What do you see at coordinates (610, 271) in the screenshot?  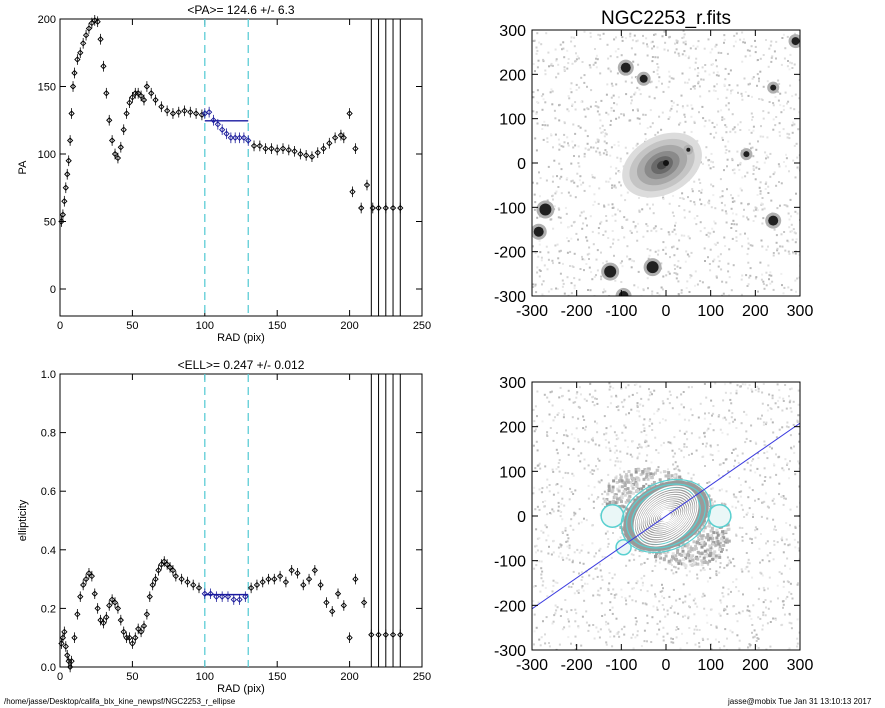 I see `star` at bounding box center [610, 271].